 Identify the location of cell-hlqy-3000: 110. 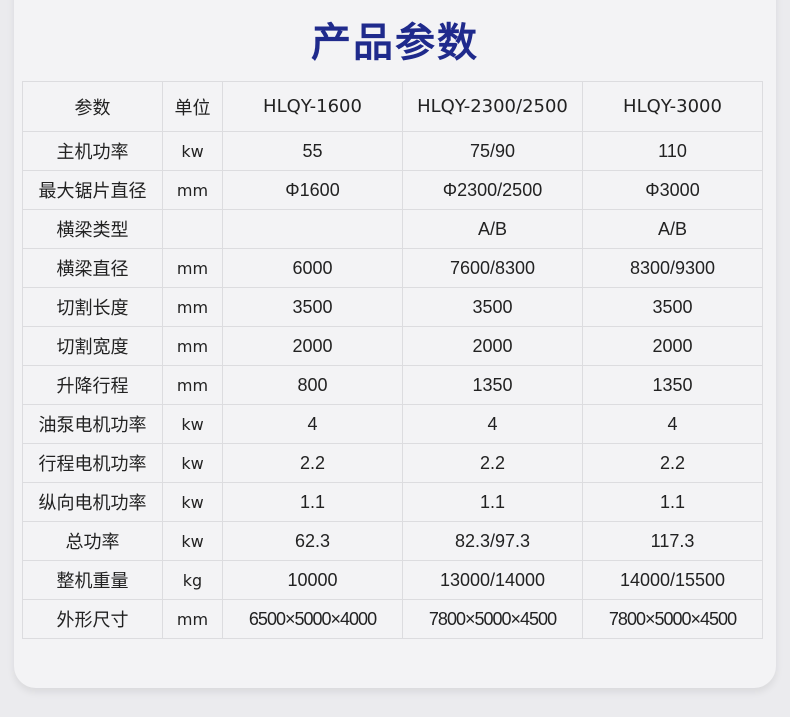
(672, 151).